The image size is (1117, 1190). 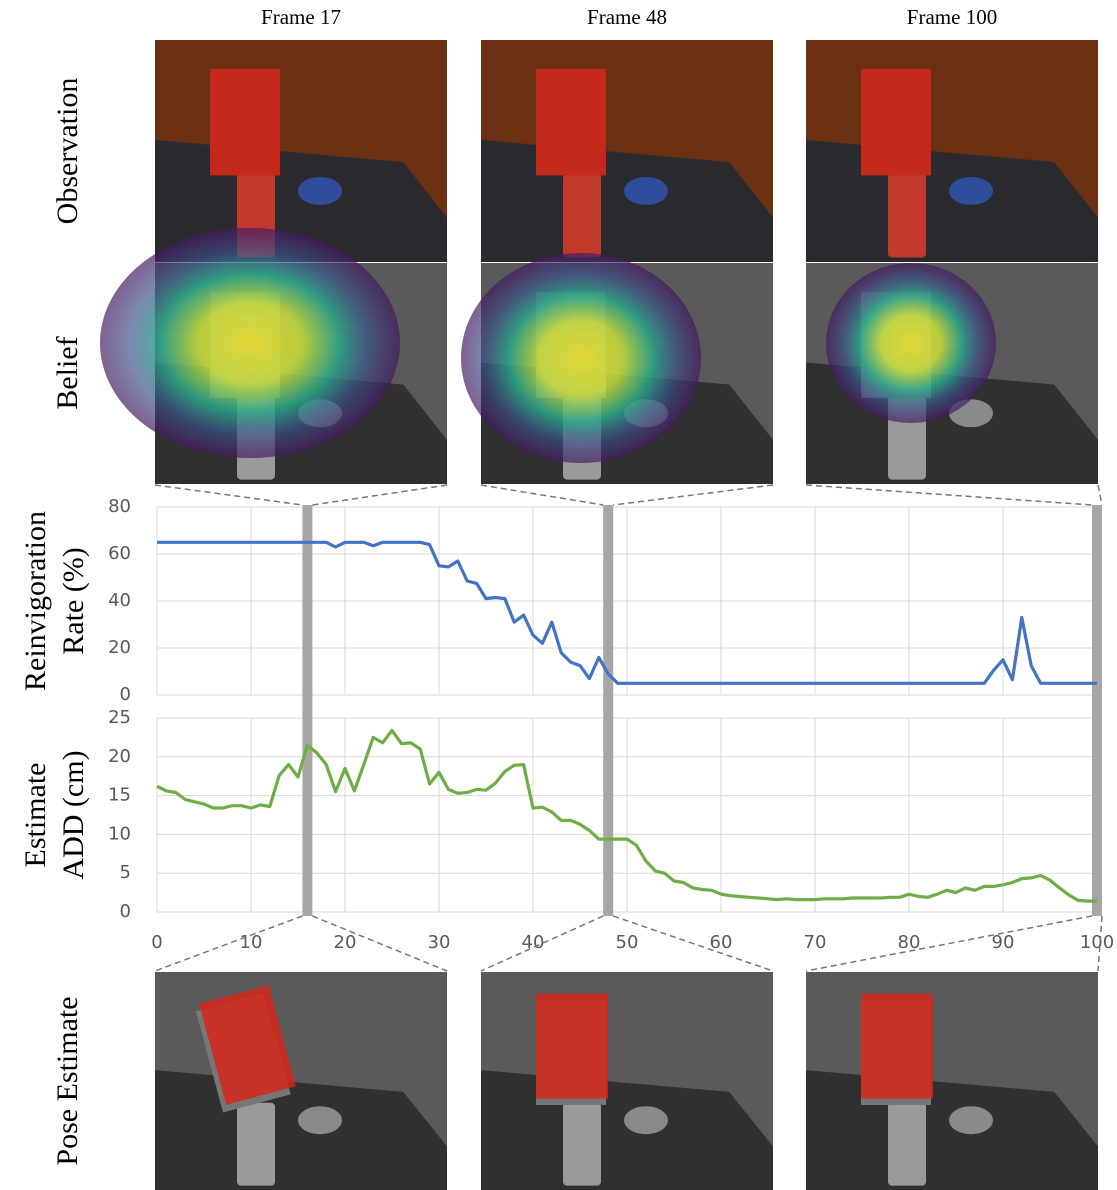 I want to click on y-tick-label: 5, so click(x=125, y=872).